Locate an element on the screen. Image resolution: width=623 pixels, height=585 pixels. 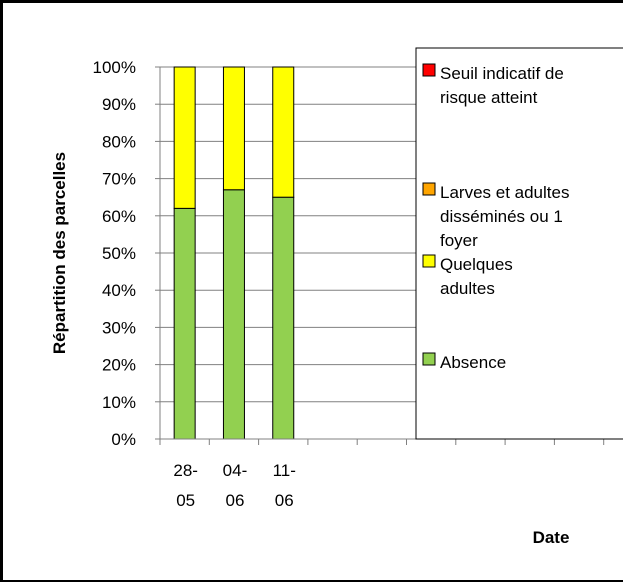
bars is located at coordinates (234, 253).